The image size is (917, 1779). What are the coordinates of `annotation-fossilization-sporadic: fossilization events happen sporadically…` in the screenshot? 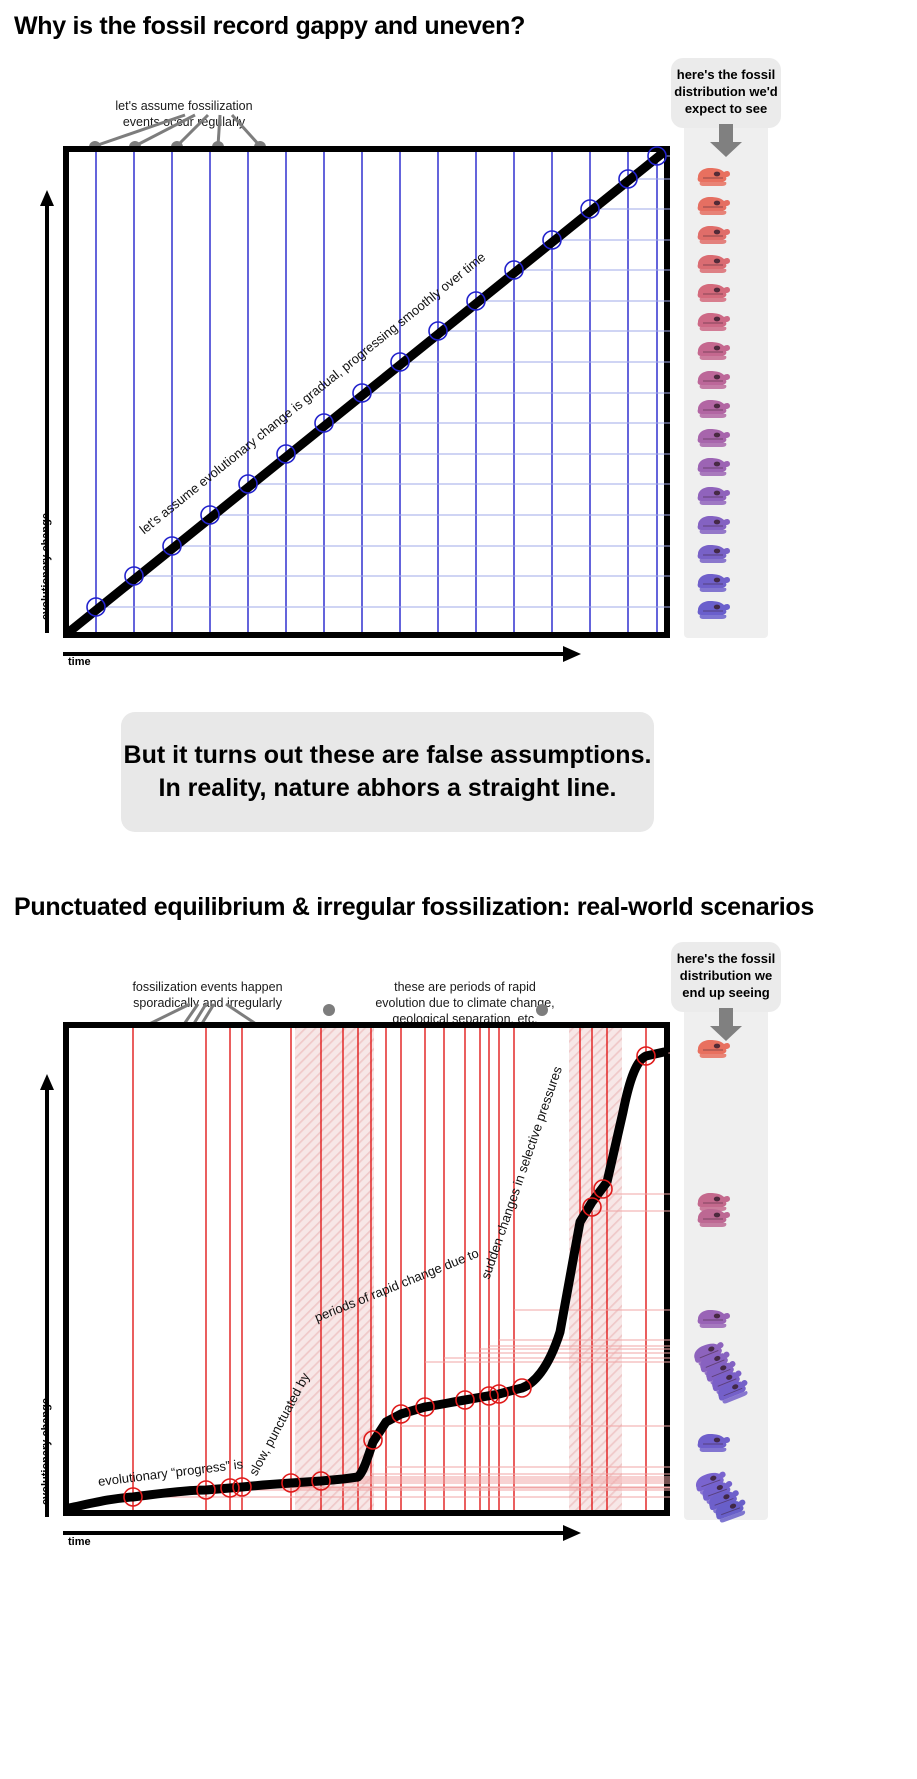 It's located at (207, 987).